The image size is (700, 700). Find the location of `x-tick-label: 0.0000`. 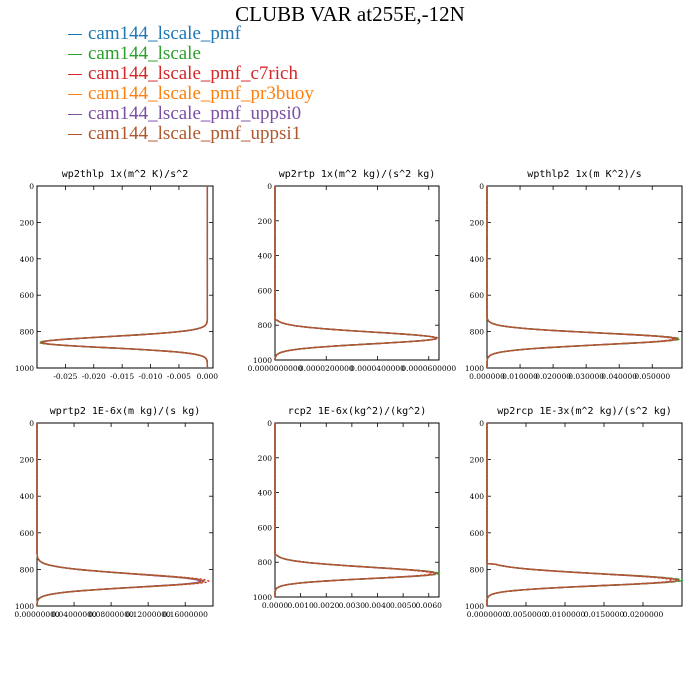

x-tick-label: 0.0000 is located at coordinates (275, 605).